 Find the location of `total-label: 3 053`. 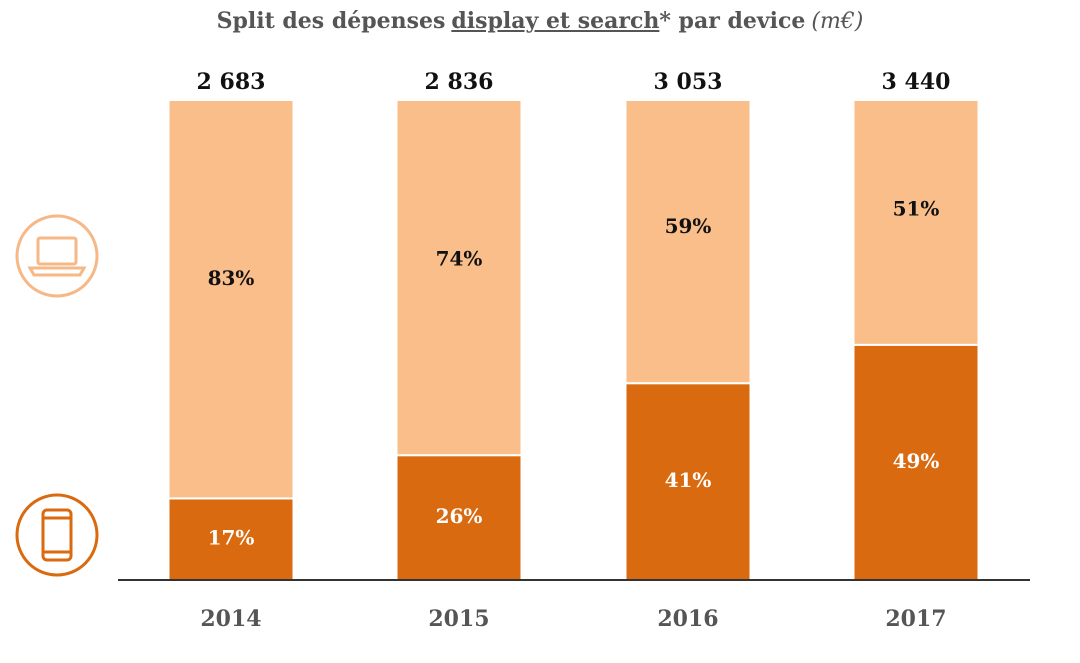

total-label: 3 053 is located at coordinates (688, 82).